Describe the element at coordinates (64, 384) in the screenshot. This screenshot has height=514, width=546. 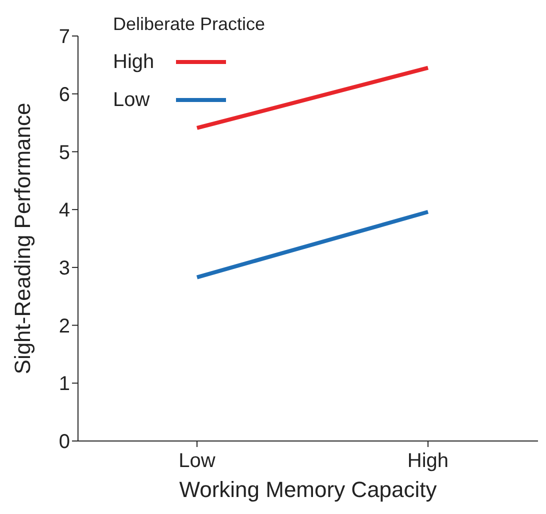
I see `y-tick-label: 1` at that location.